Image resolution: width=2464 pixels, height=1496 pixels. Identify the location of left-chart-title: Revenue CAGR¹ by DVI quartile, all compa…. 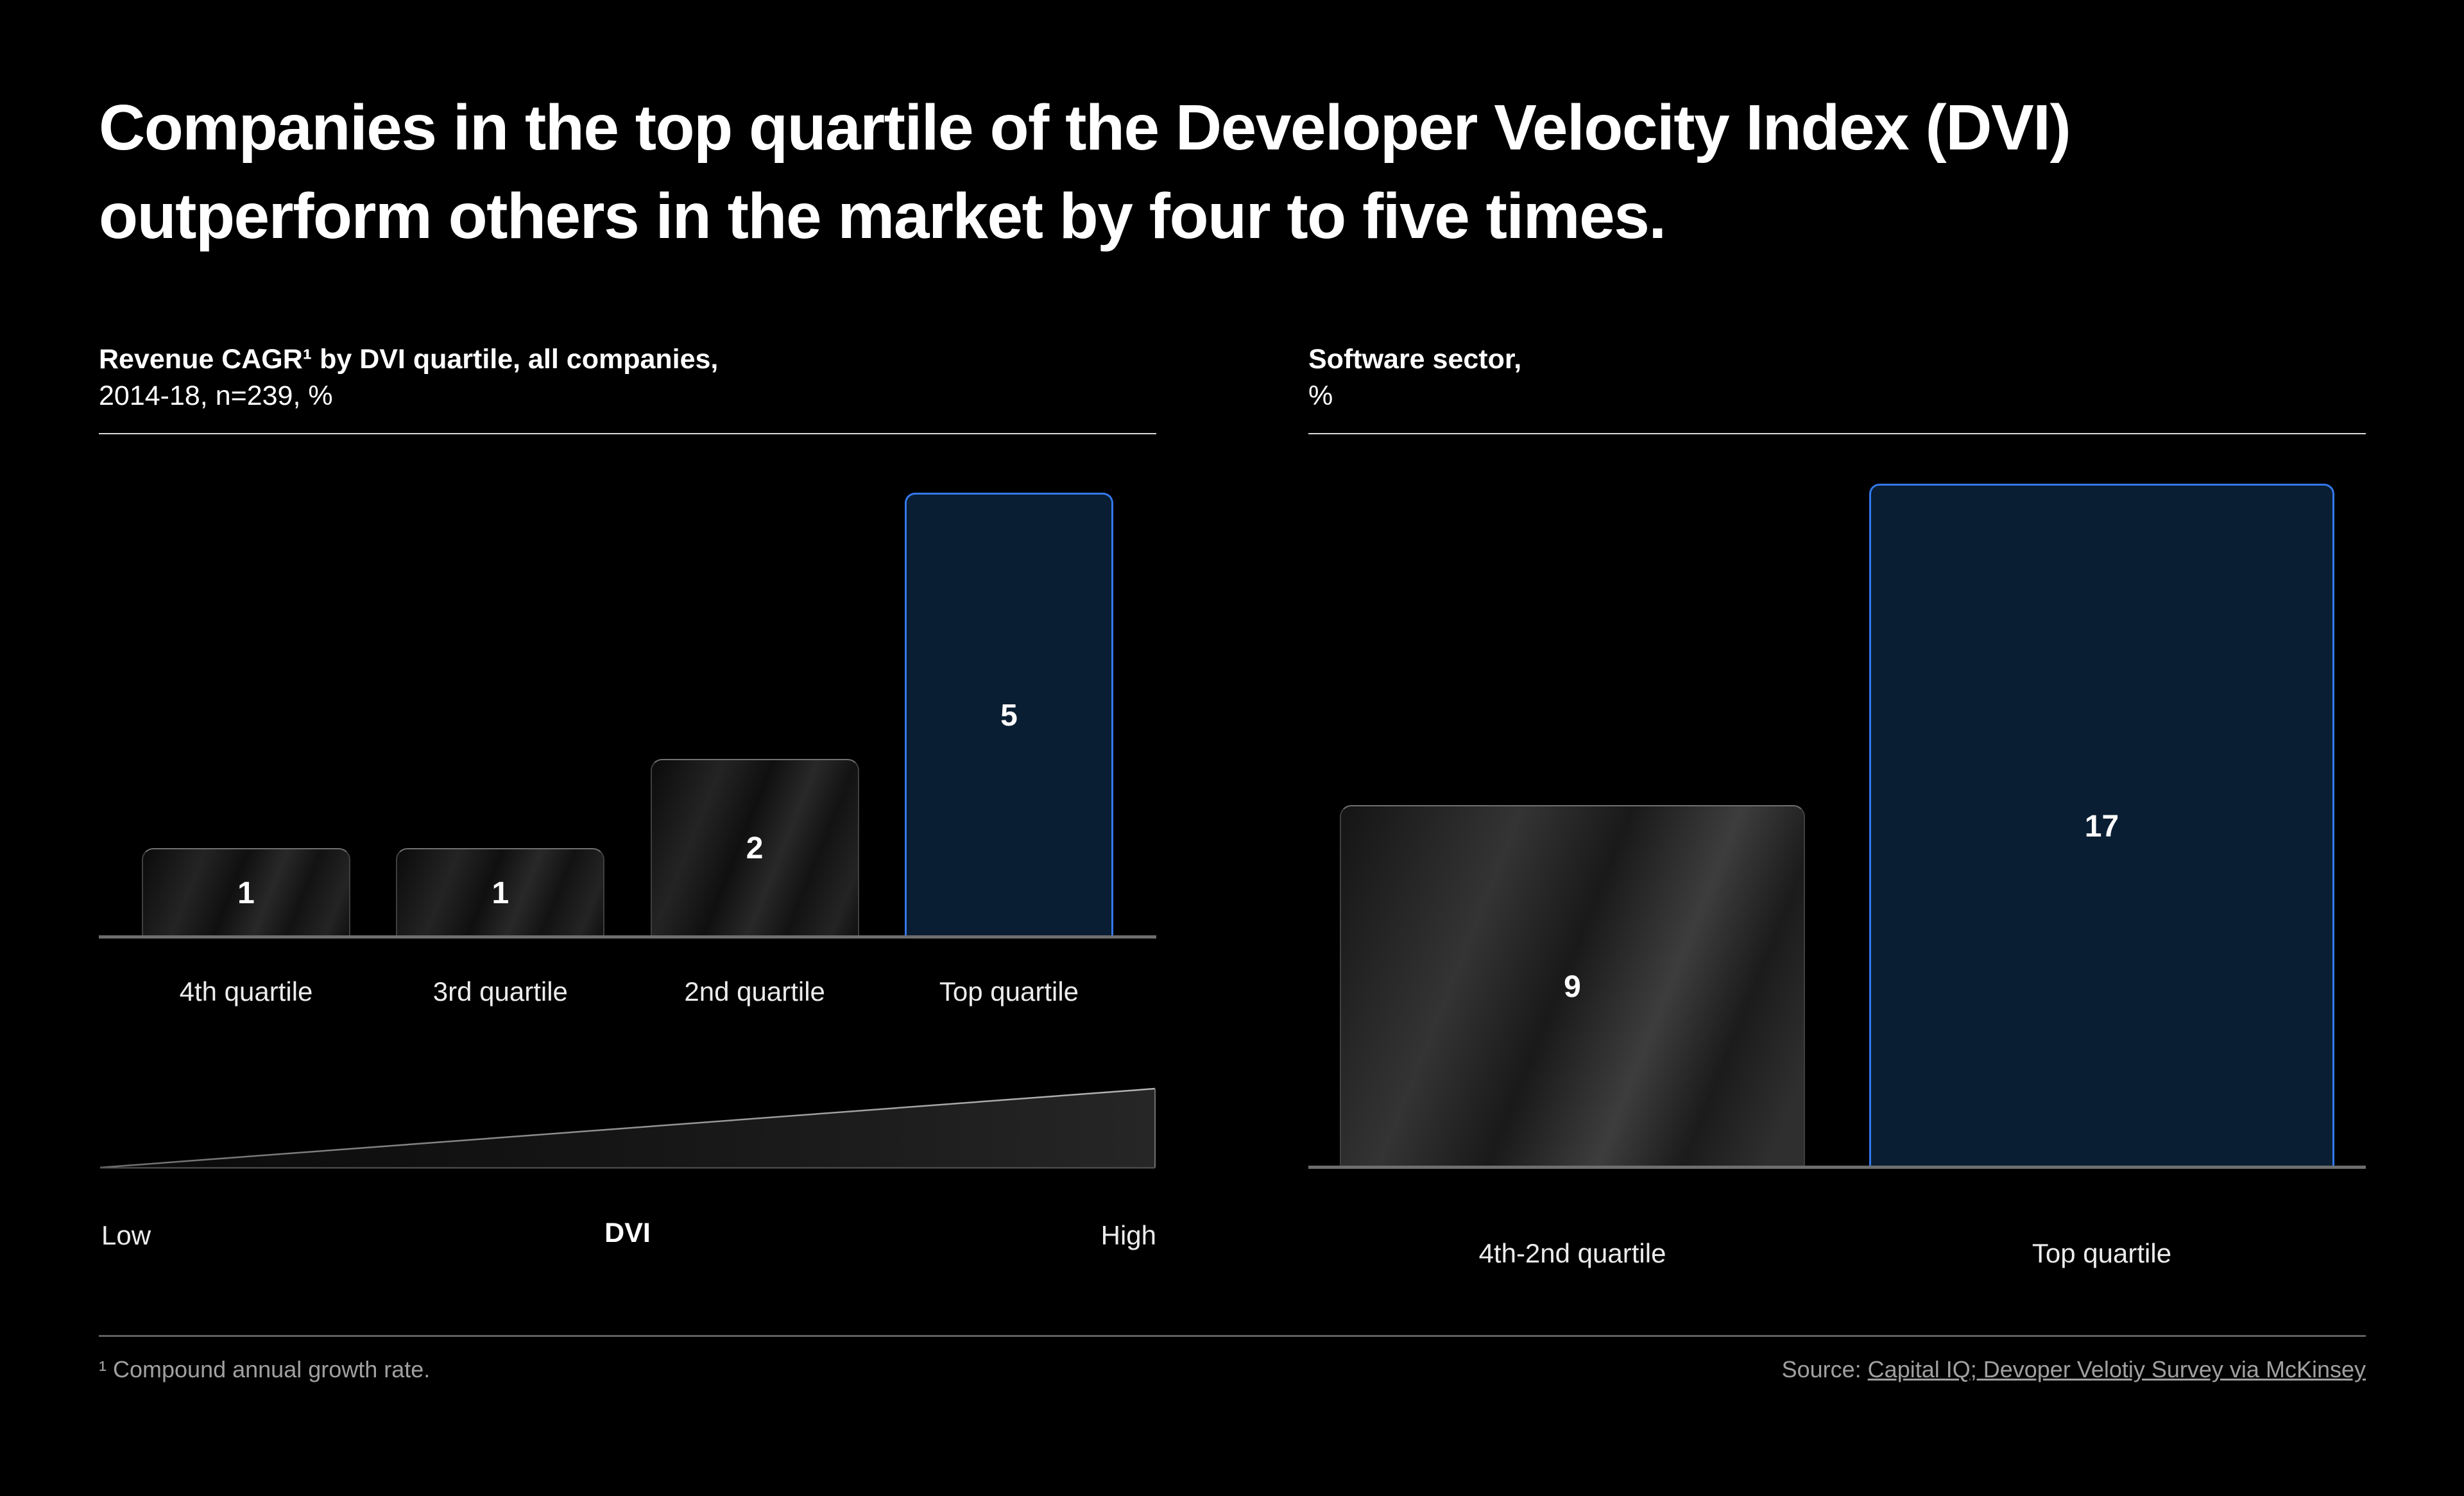
(409, 359).